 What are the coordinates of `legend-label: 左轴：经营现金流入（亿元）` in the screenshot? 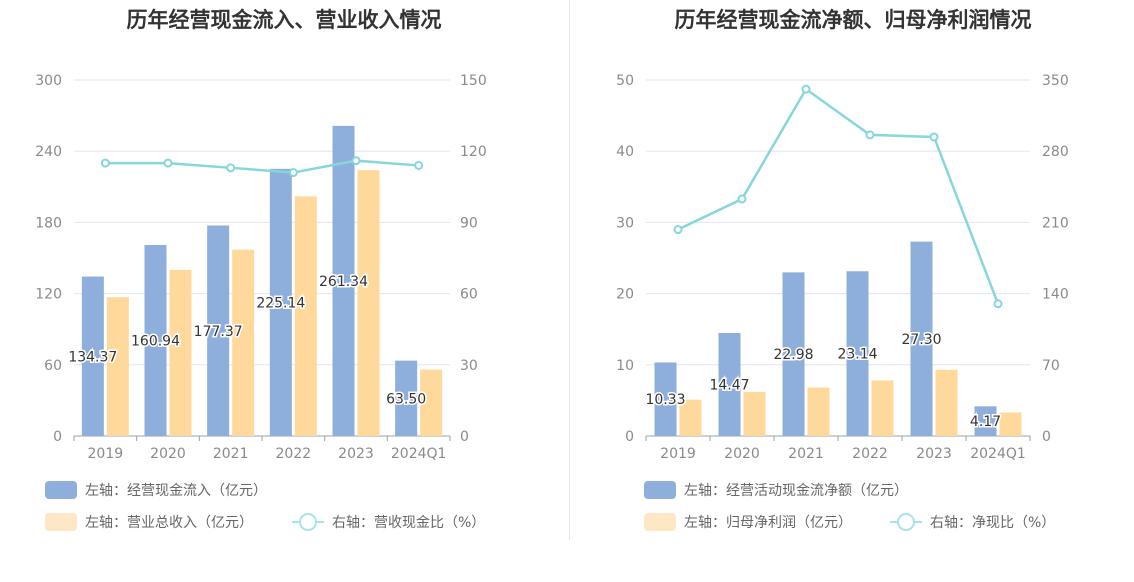 It's located at (176, 491).